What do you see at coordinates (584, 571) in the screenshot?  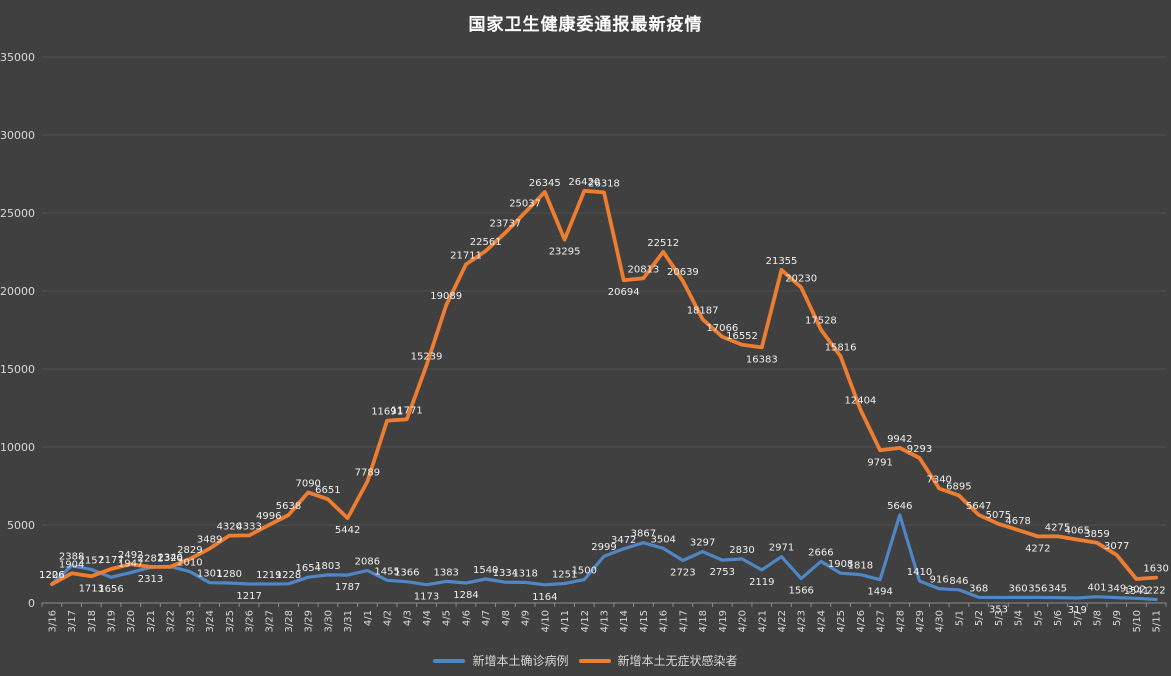 I see `data-label: 1500` at bounding box center [584, 571].